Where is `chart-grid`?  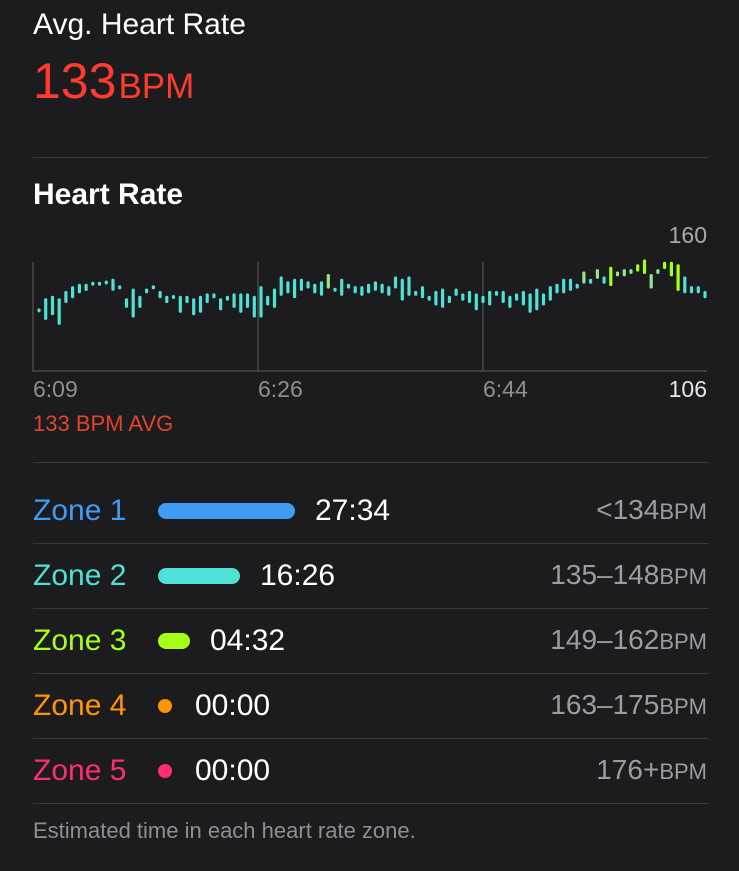 chart-grid is located at coordinates (369, 317).